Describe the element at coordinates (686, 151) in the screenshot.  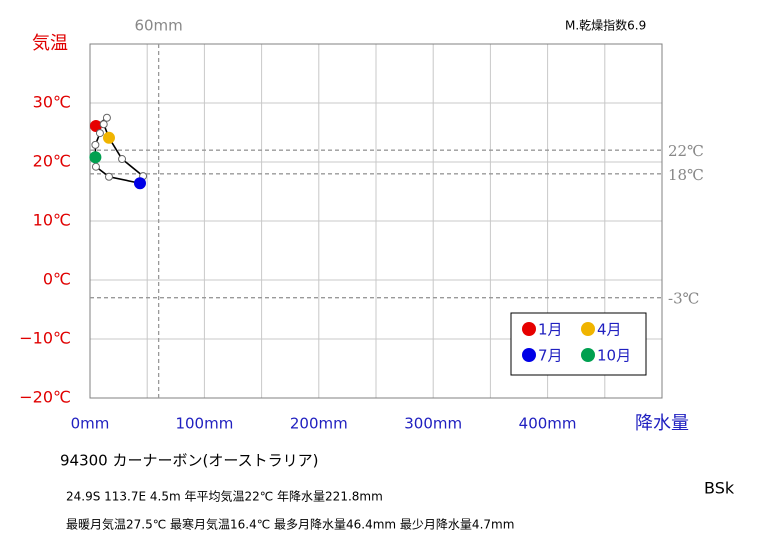
I see `reference-label: 22℃` at that location.